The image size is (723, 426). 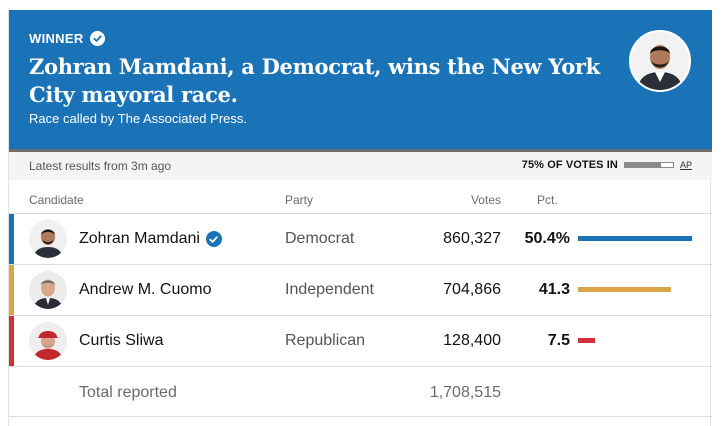 I want to click on winner-photo, so click(x=660, y=61).